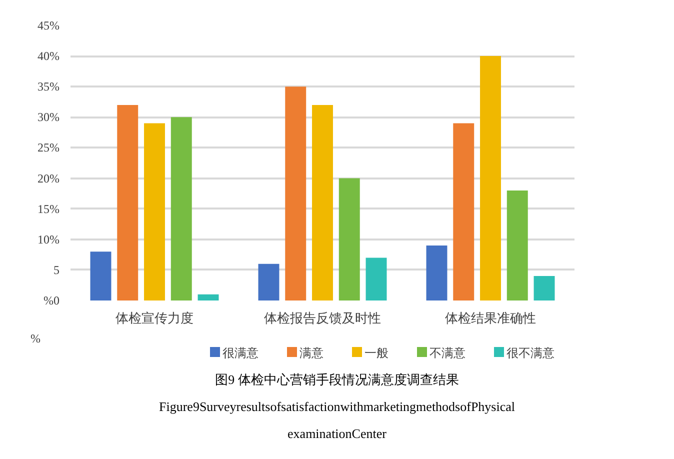 Image resolution: width=674 pixels, height=459 pixels. What do you see at coordinates (49, 239) in the screenshot?
I see `y-tick-label: 10%` at bounding box center [49, 239].